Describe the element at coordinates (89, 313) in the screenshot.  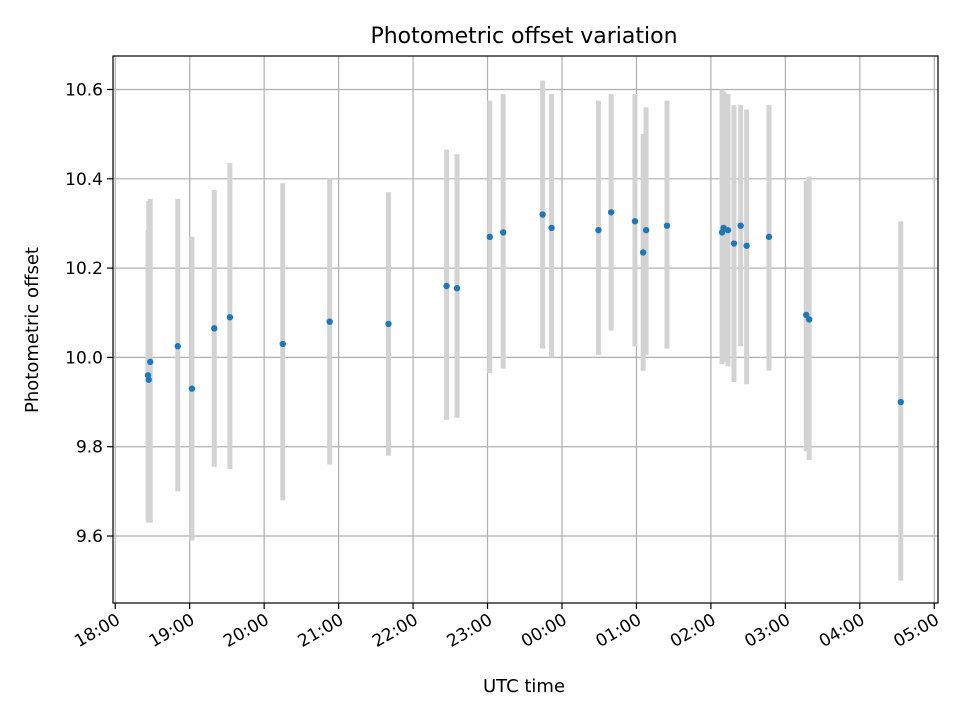
I see `y-axis-ticks: 9.6 9.8 10.0 10.2 10.4 10.6` at that location.